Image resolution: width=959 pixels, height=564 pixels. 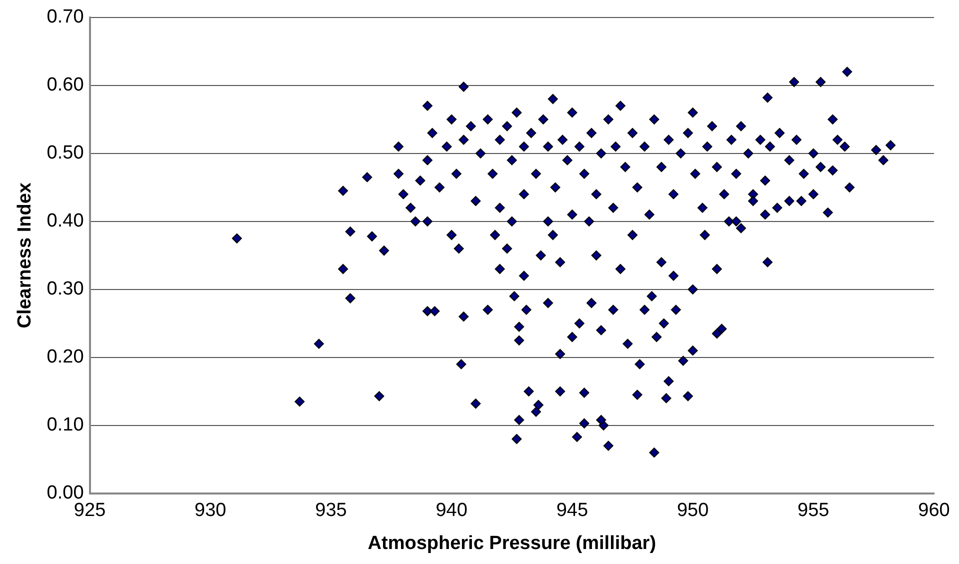 I want to click on y-tick-label: 0.20, so click(x=65, y=357).